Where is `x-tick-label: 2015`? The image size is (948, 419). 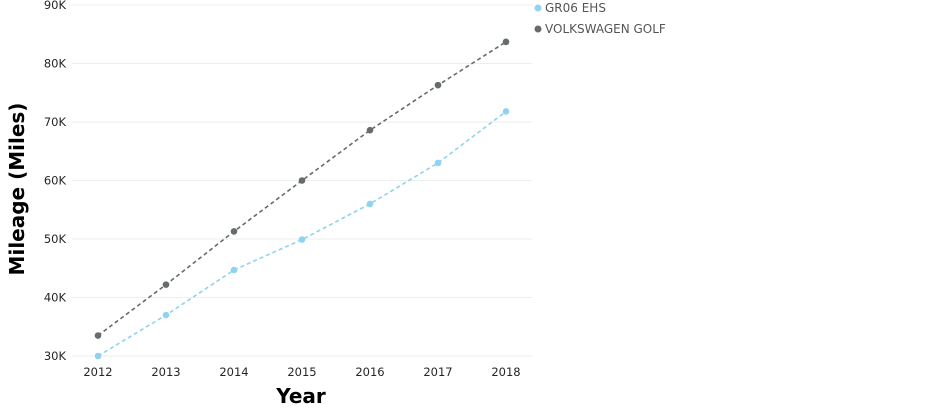
x-tick-label: 2015 is located at coordinates (301, 372).